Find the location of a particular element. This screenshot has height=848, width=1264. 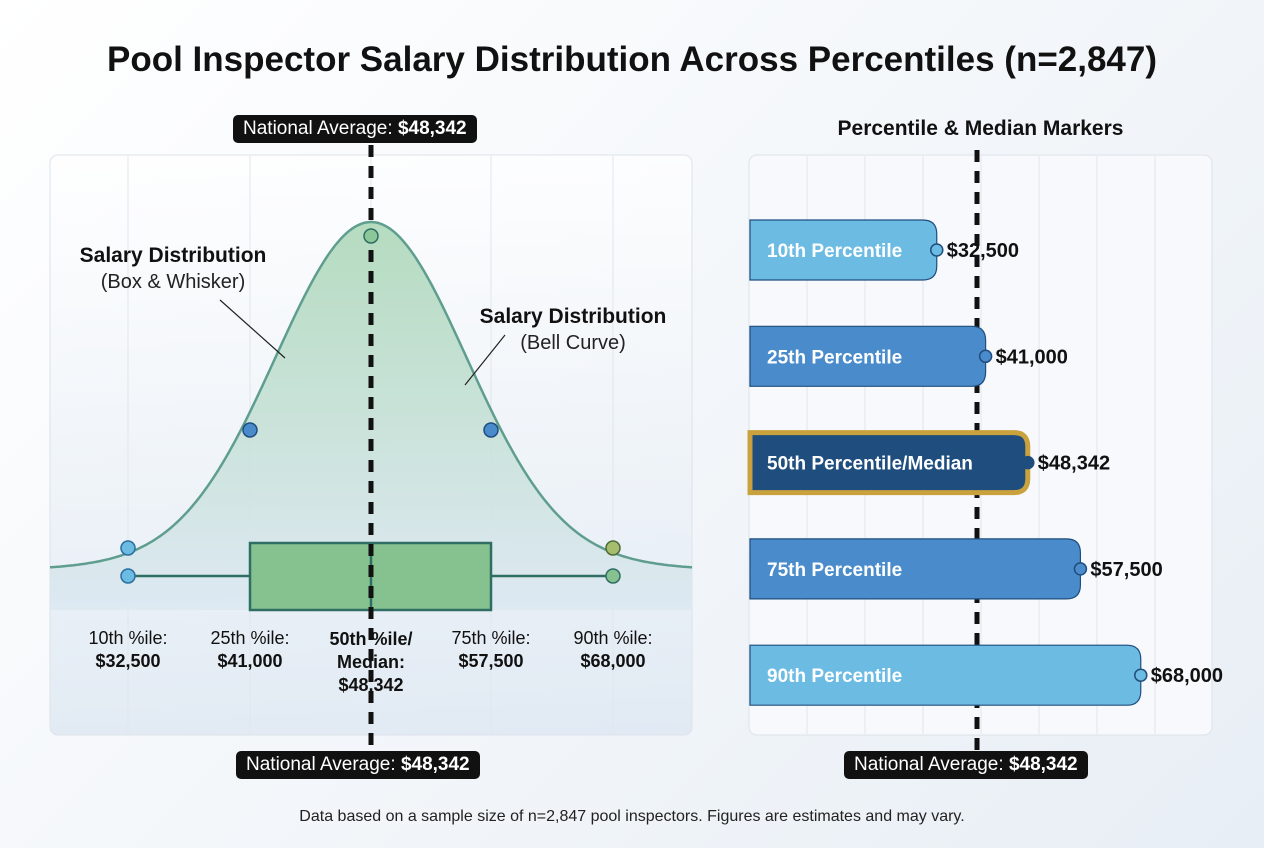

right-panel-title: Percentile & Median Markers is located at coordinates (980, 128).